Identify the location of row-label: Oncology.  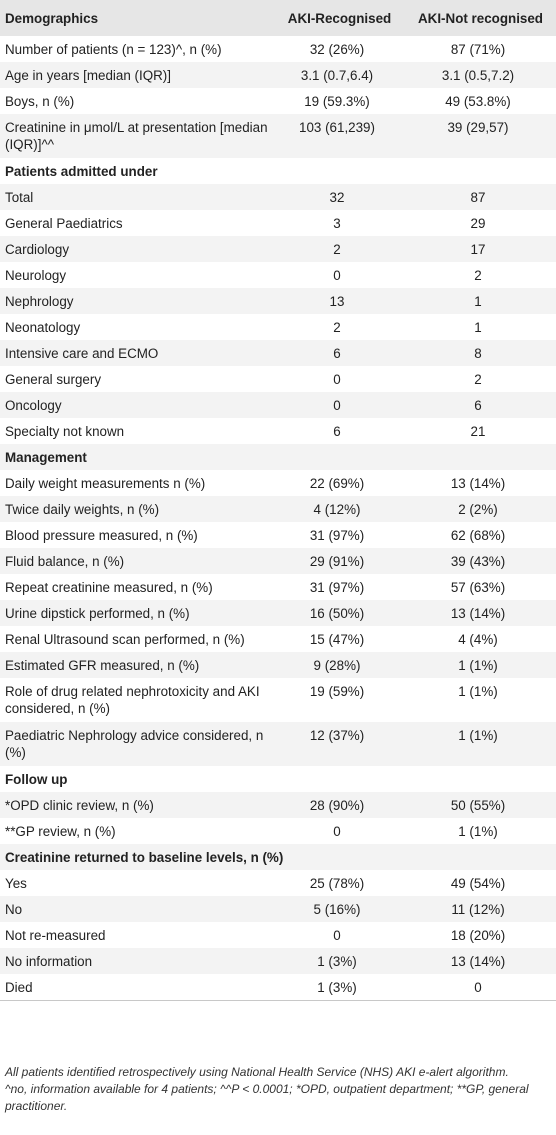
(33, 405).